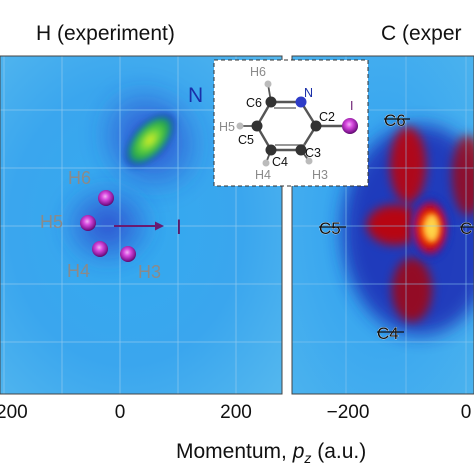 The width and height of the screenshot is (474, 474). Describe the element at coordinates (78, 271) in the screenshot. I see `label-h4: H4` at that location.